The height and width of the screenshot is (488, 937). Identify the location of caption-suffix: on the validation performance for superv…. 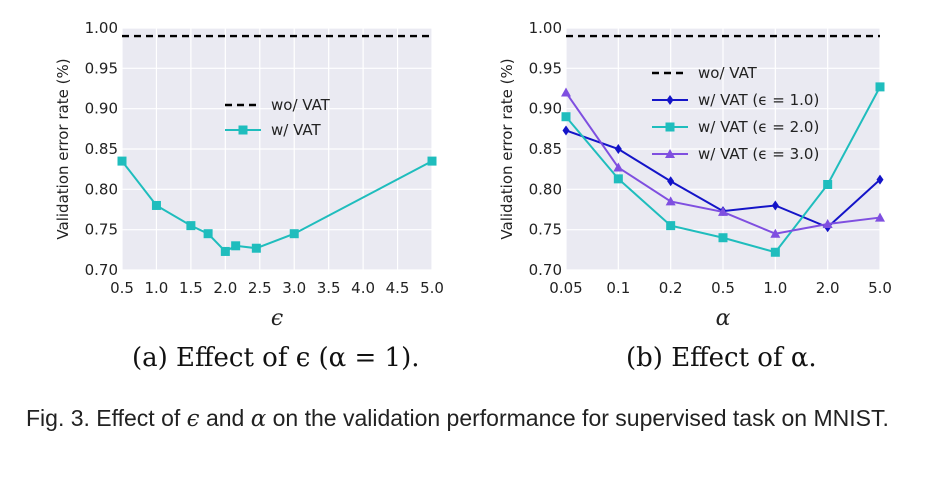
(580, 418).